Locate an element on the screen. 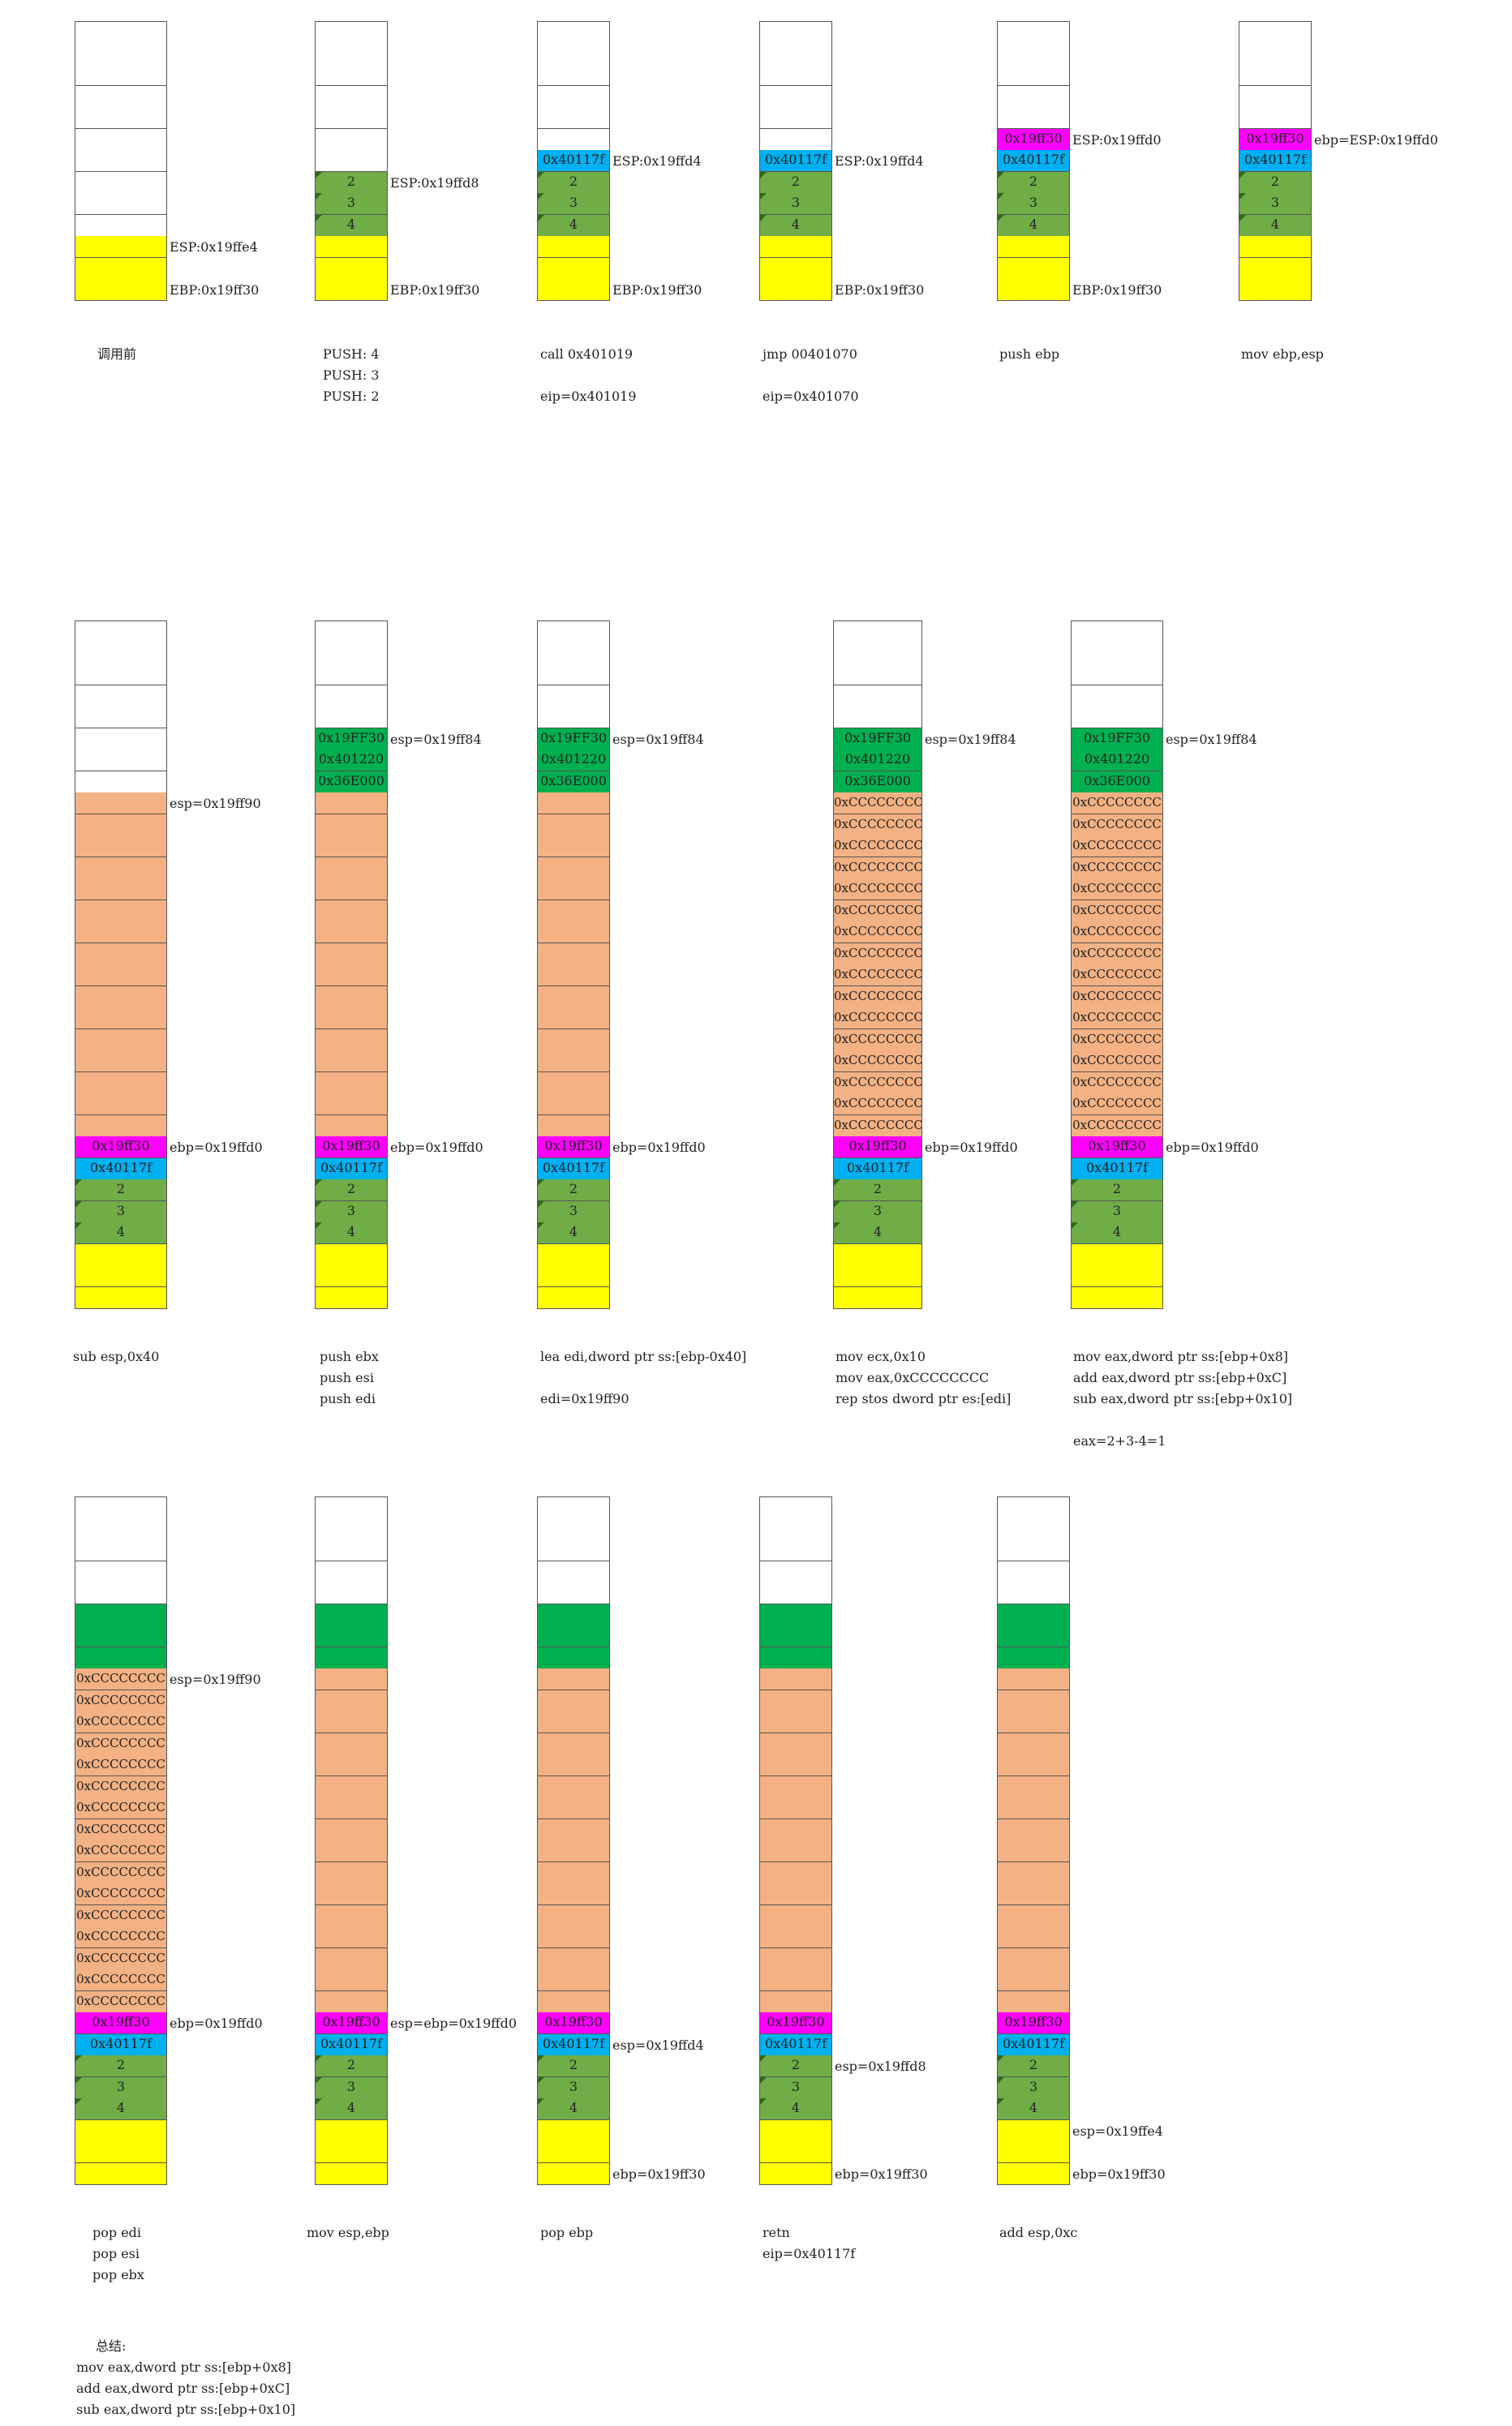 The height and width of the screenshot is (2426, 1512). register-label: esp=0x19ff90 is located at coordinates (215, 803).